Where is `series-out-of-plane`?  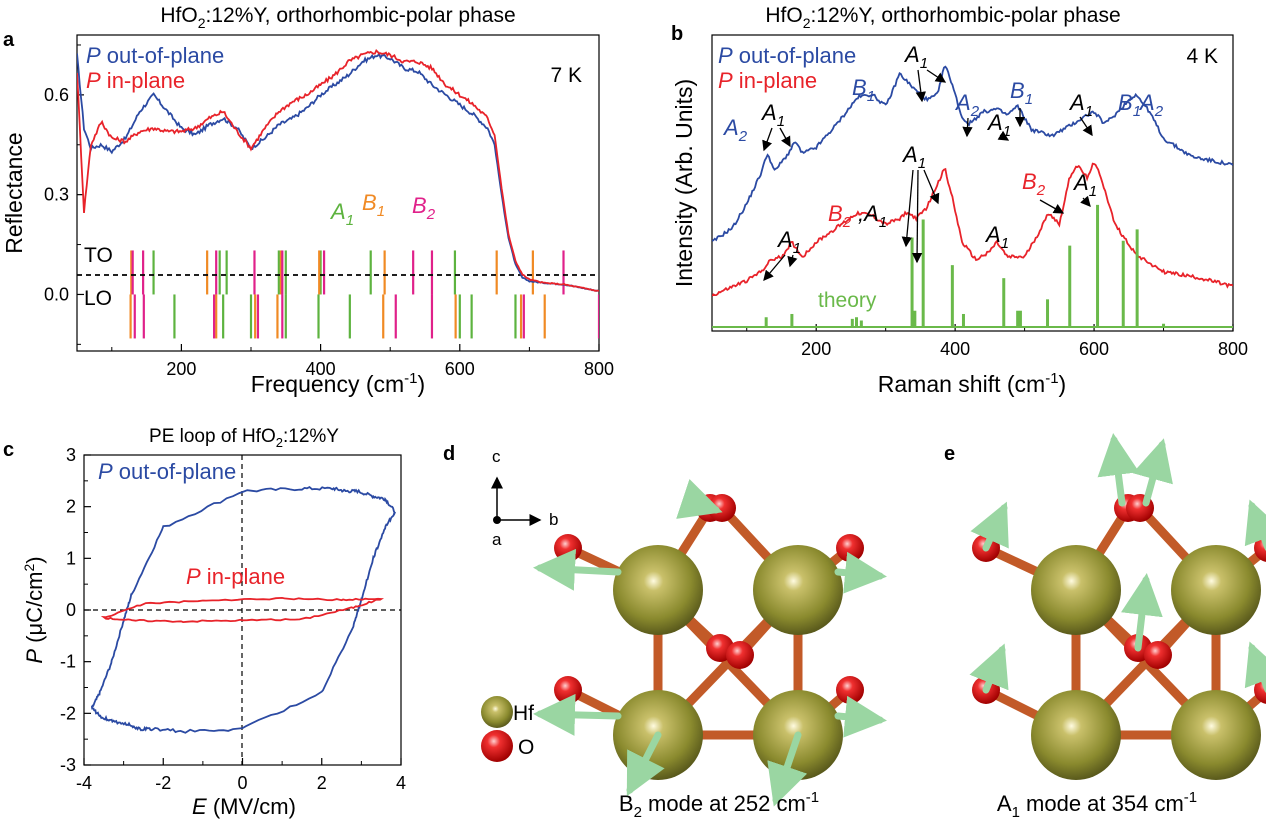
series-out-of-plane is located at coordinates (972, 153).